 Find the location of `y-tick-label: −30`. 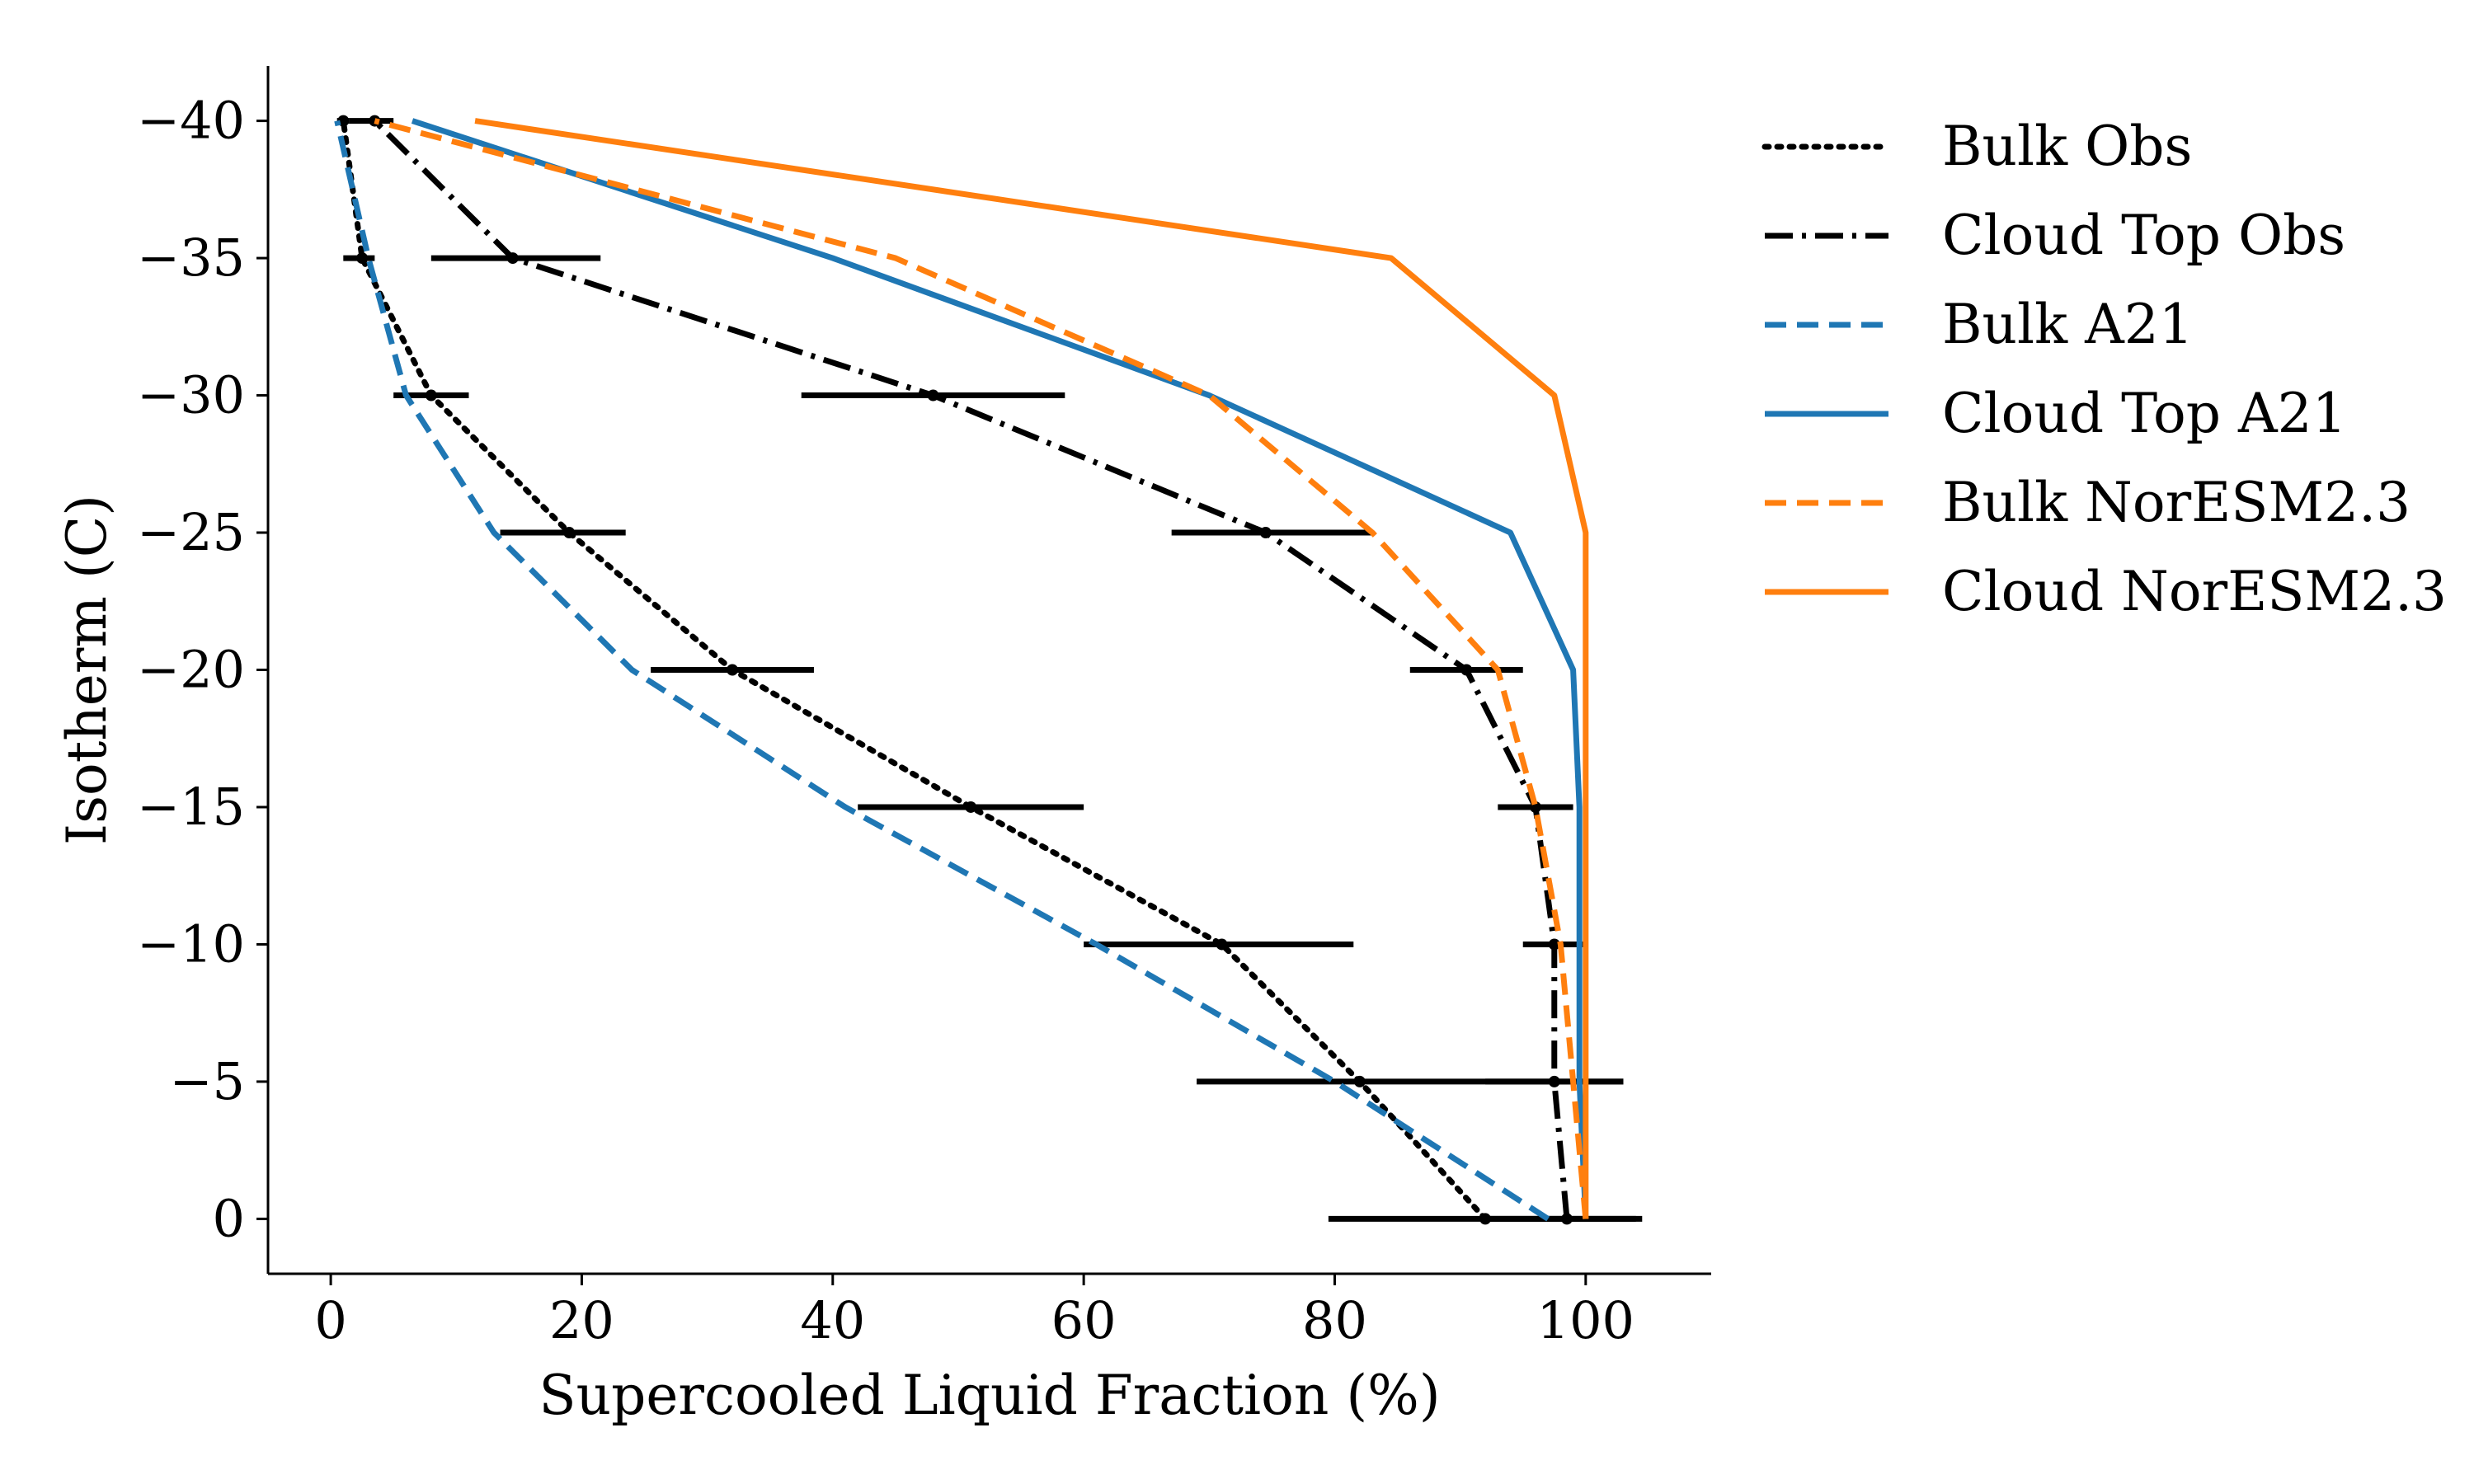

y-tick-label: −30 is located at coordinates (191, 395).